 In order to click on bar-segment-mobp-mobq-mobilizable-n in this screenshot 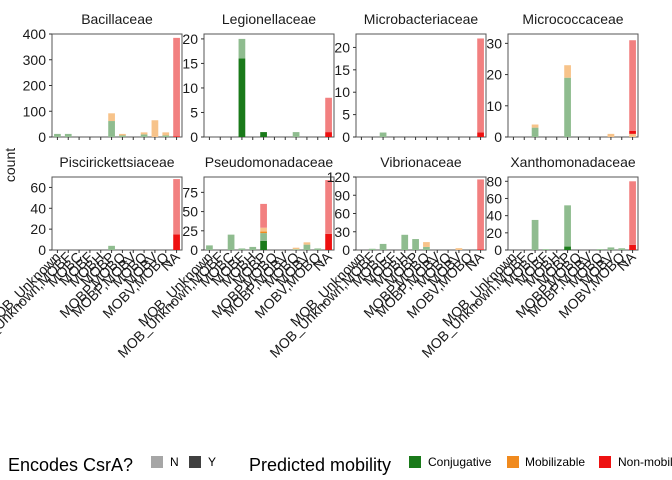, I will do `click(426, 244)`.